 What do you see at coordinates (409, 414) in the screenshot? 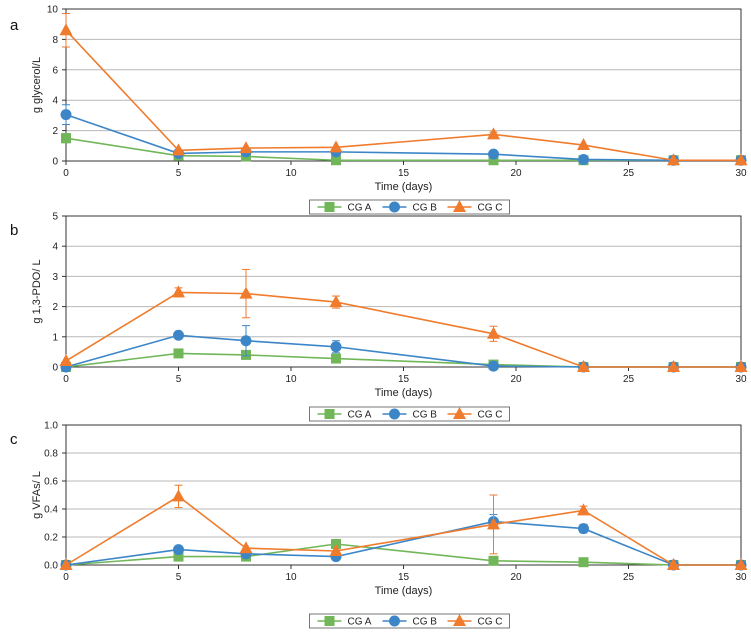
I see `panel-b-legend: CG A CG B CG C` at bounding box center [409, 414].